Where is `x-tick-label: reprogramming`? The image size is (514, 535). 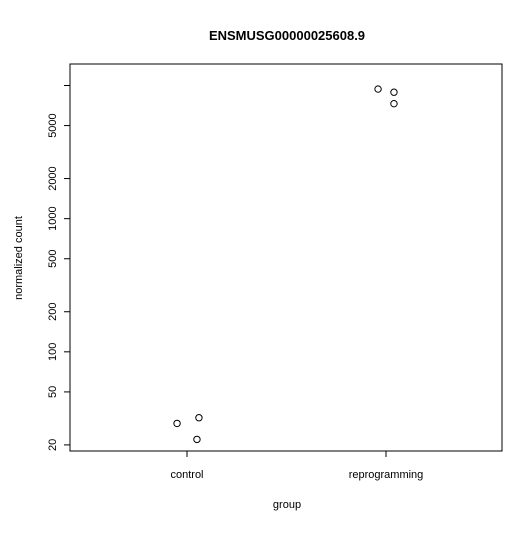 x-tick-label: reprogramming is located at coordinates (386, 475).